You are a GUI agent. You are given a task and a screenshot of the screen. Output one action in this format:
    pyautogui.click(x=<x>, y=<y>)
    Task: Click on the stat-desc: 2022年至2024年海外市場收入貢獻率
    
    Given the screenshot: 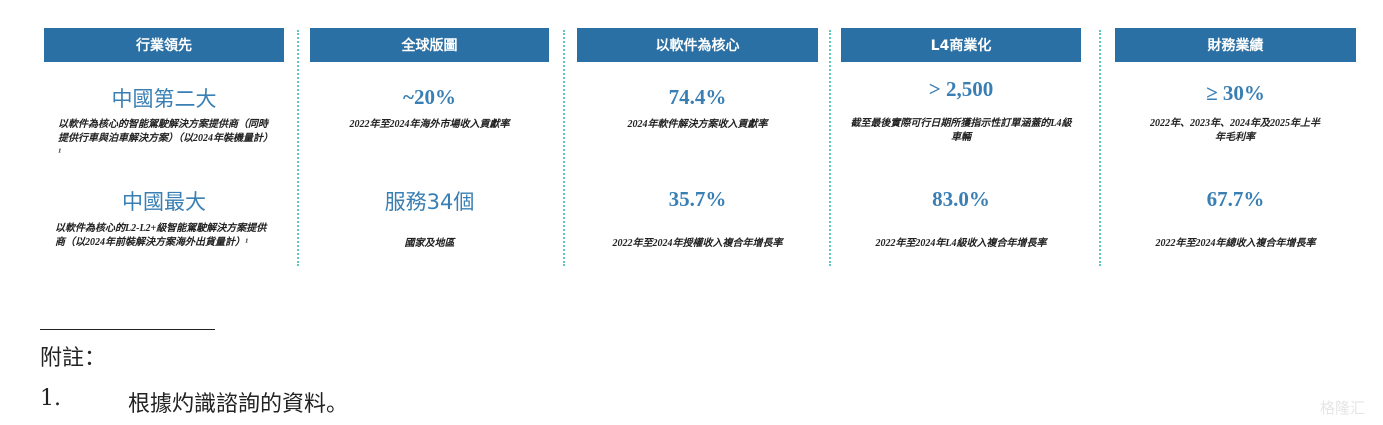 What is the action you would take?
    pyautogui.click(x=429, y=124)
    